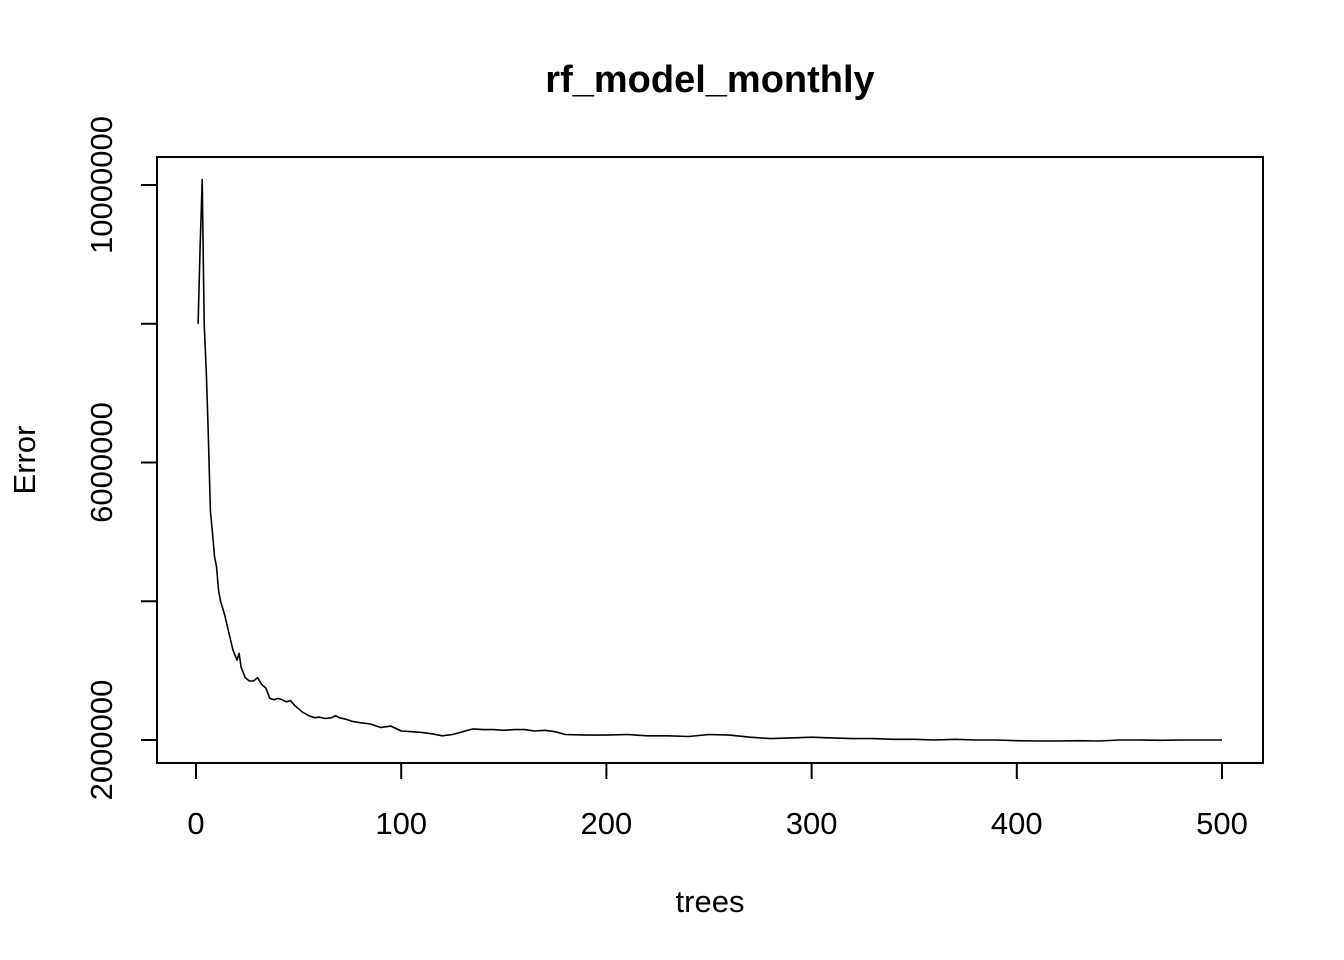 This screenshot has width=1344, height=960. Describe the element at coordinates (401, 823) in the screenshot. I see `x-tick-label: 100` at that location.